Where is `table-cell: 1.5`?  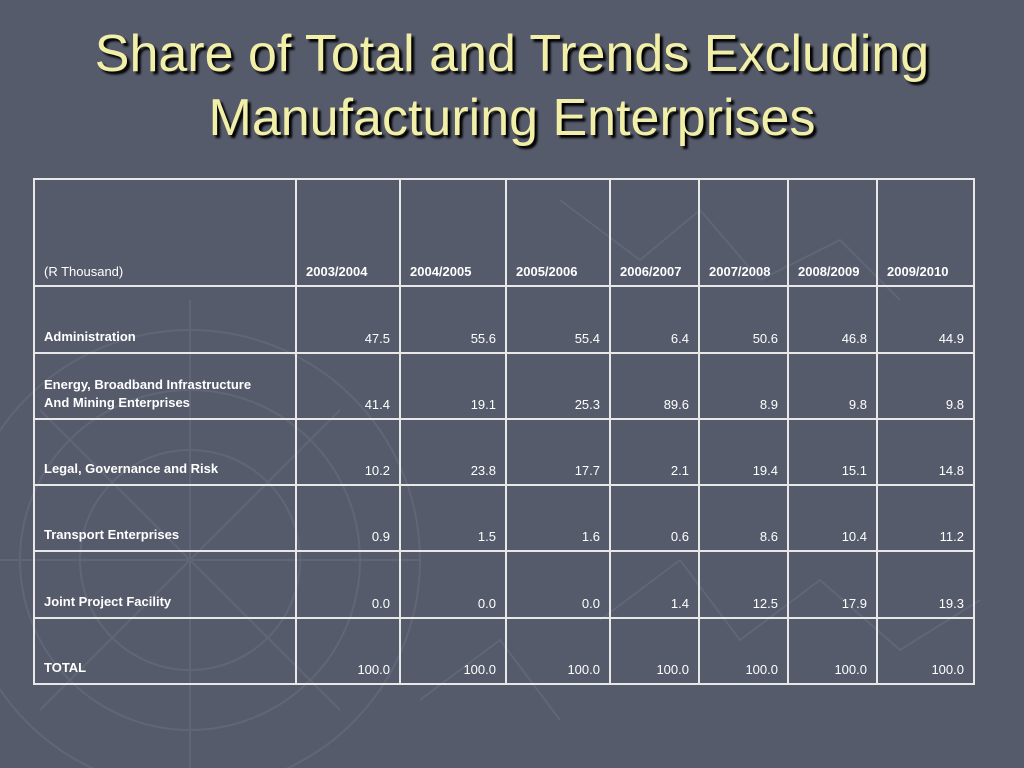 table-cell: 1.5 is located at coordinates (453, 518).